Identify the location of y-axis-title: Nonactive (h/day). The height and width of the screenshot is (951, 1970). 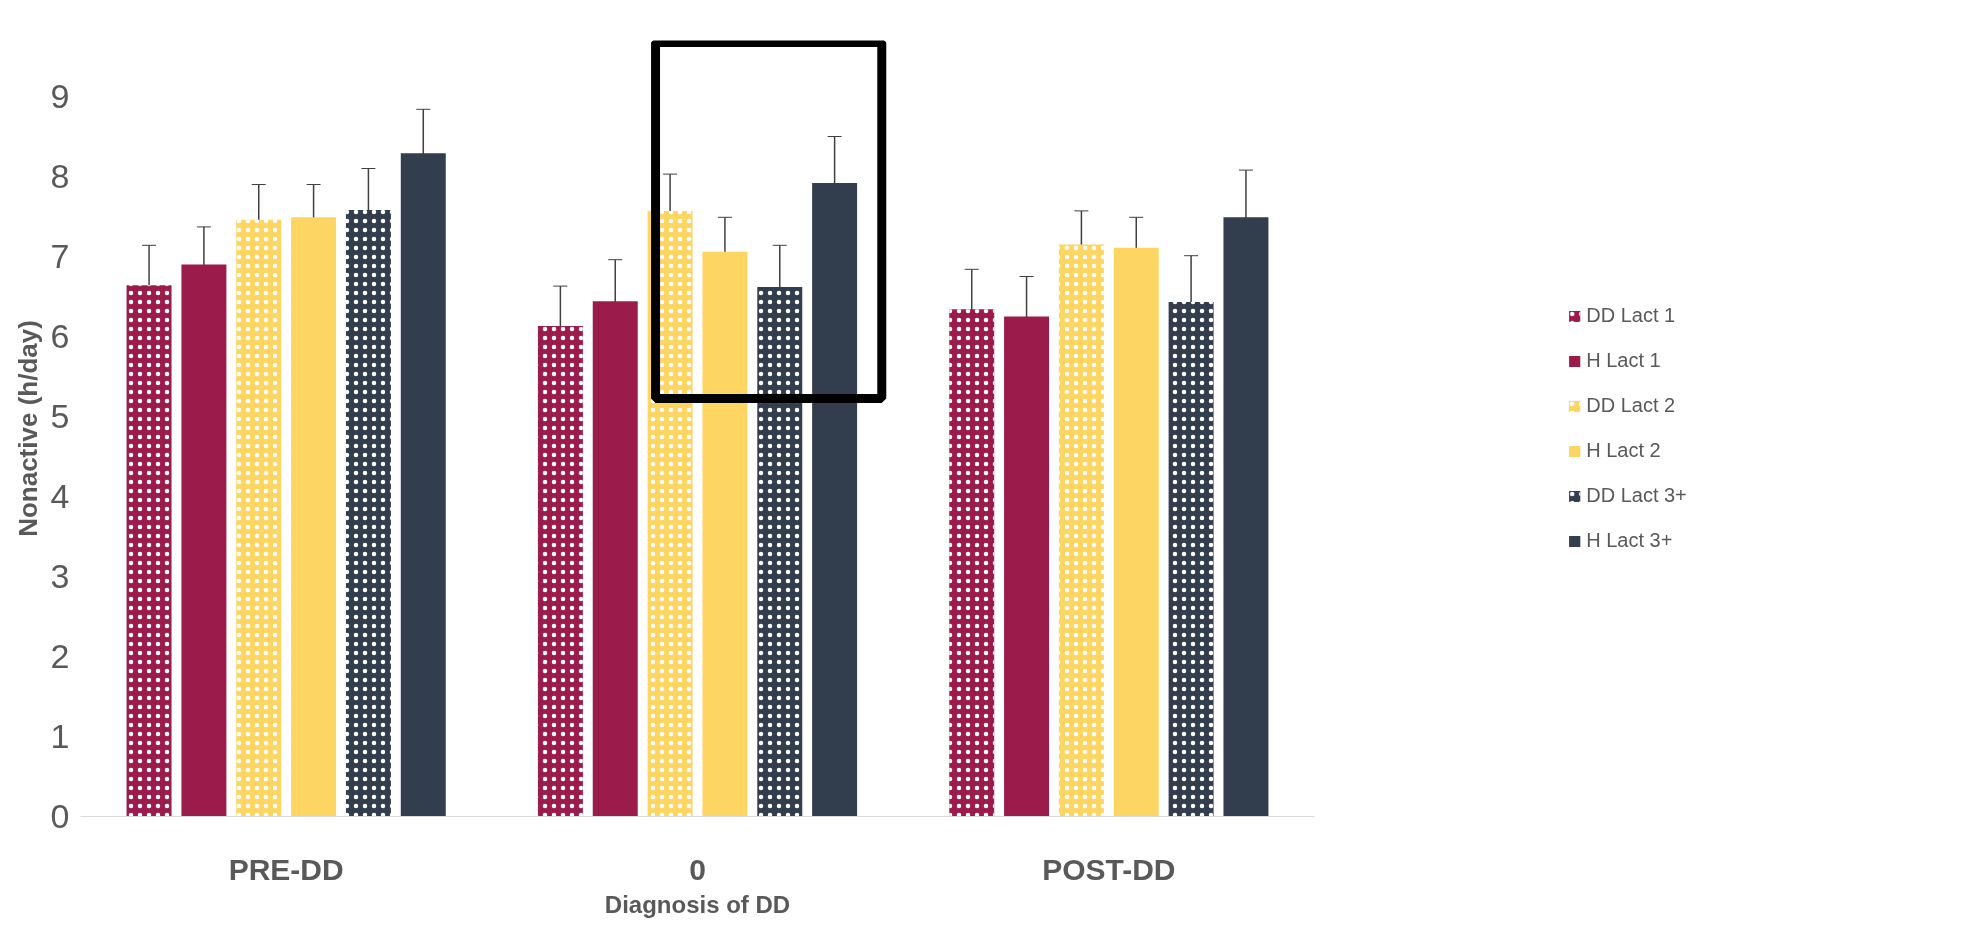
(27, 428).